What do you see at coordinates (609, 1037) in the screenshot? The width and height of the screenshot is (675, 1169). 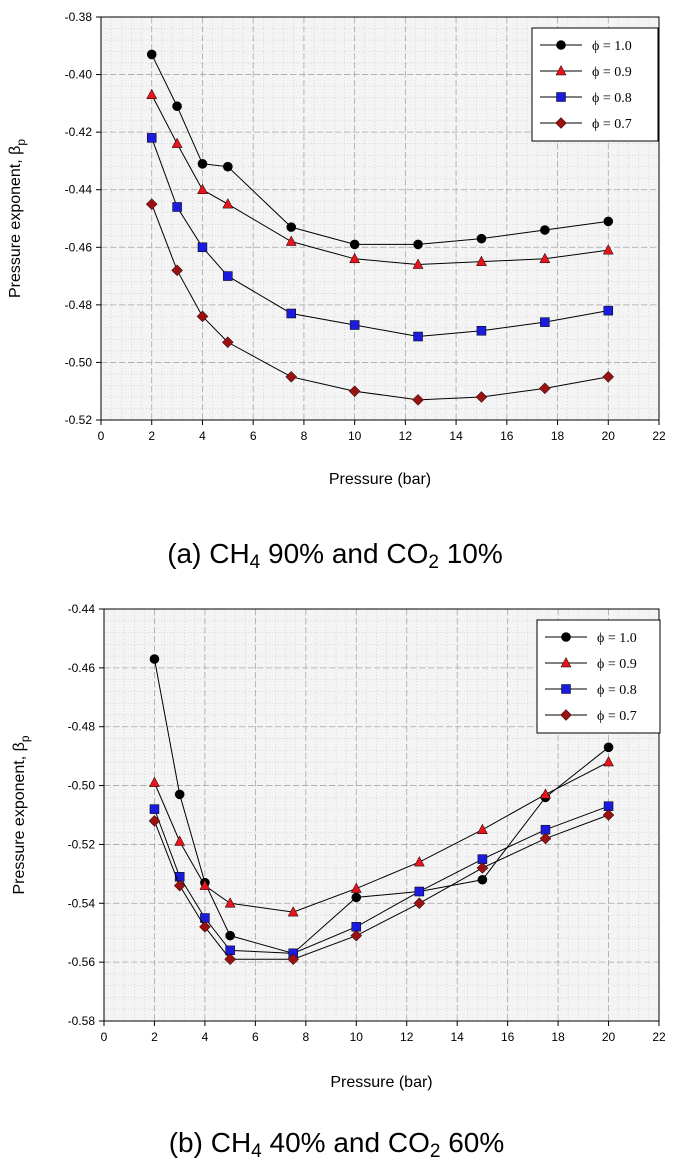 I see `x-tick-label: 20` at bounding box center [609, 1037].